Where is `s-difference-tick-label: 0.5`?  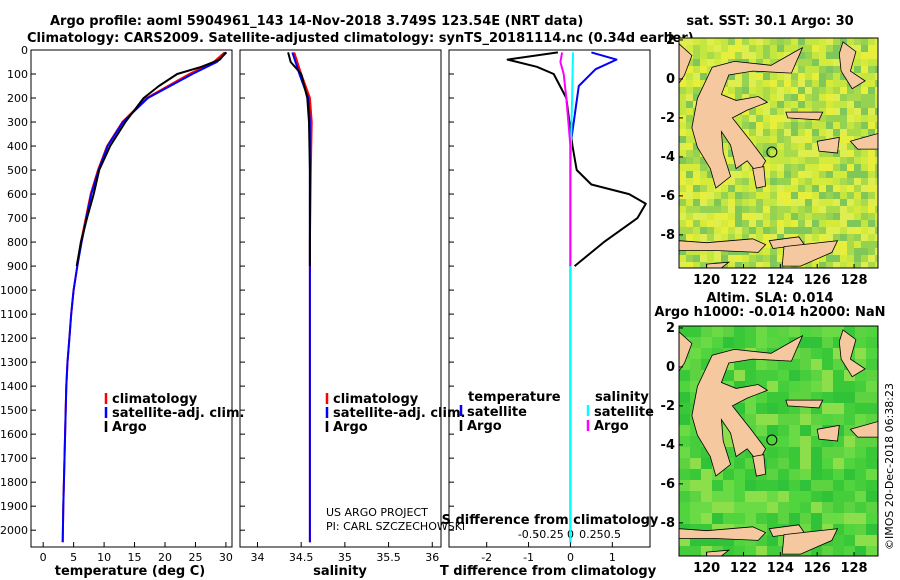
s-difference-tick-label: 0.5 is located at coordinates (613, 534).